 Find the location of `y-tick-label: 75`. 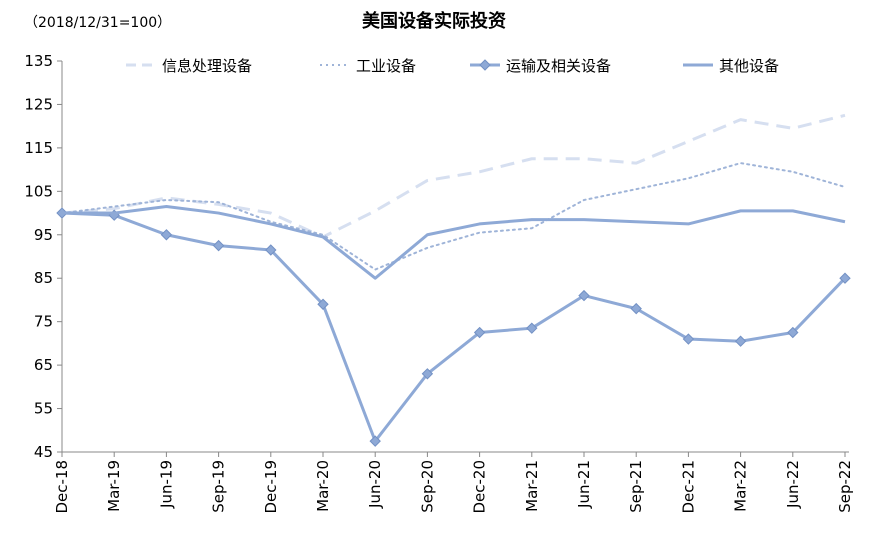

y-tick-label: 75 is located at coordinates (43, 322).